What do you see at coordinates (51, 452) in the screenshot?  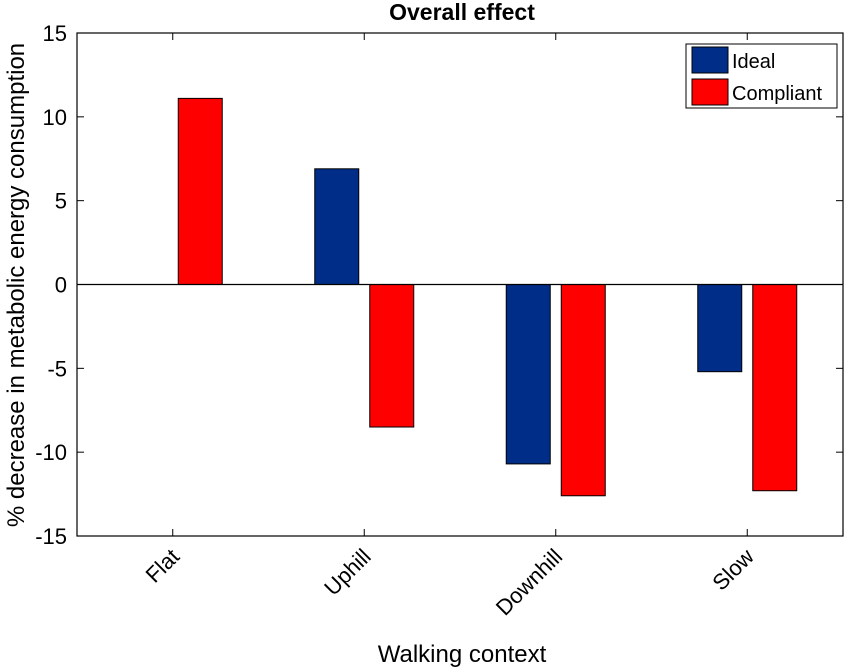 I see `y-tick-label: -10` at bounding box center [51, 452].